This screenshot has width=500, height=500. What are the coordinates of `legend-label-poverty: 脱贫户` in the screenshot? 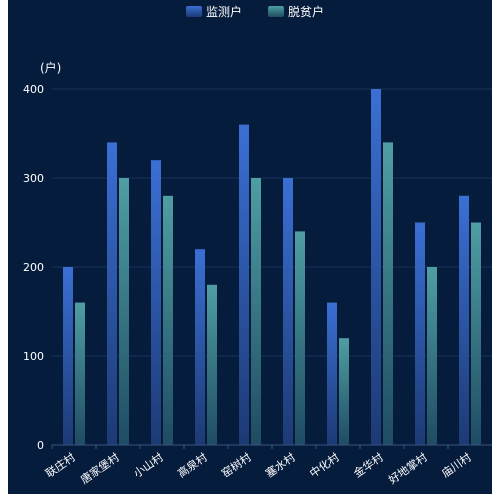 It's located at (306, 11).